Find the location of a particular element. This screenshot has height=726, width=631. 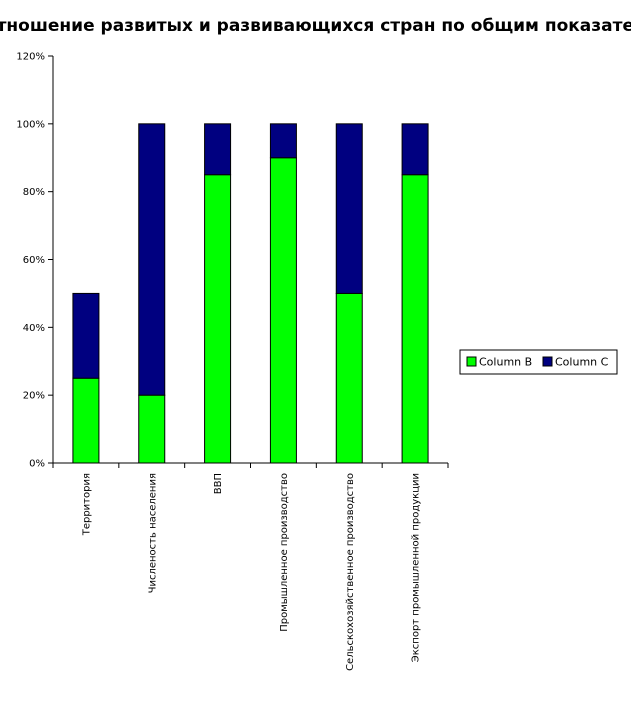

y-tick-label: 40% is located at coordinates (34, 328).